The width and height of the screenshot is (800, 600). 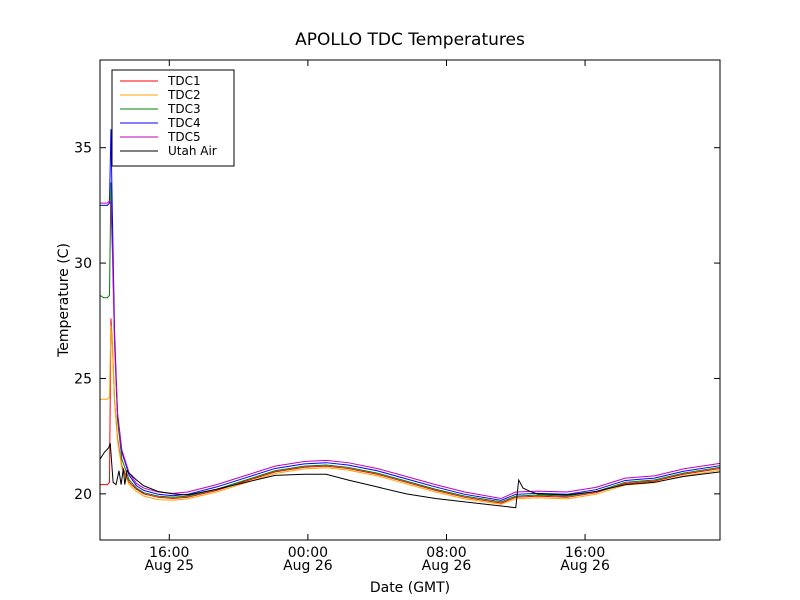 What do you see at coordinates (83, 149) in the screenshot?
I see `y-tick-label: 35` at bounding box center [83, 149].